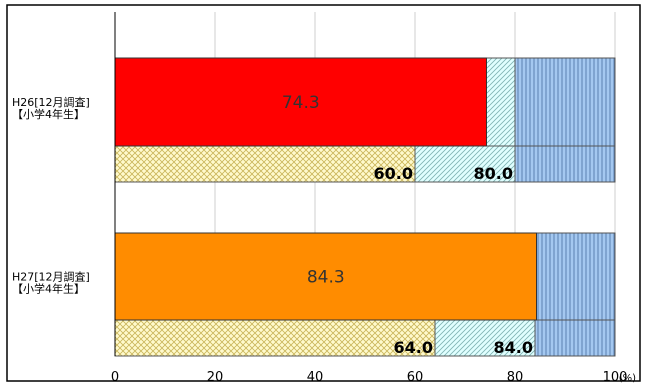 Image resolution: width=647 pixels, height=385 pixels. What do you see at coordinates (415, 377) in the screenshot?
I see `x-tick-label: 60` at bounding box center [415, 377].